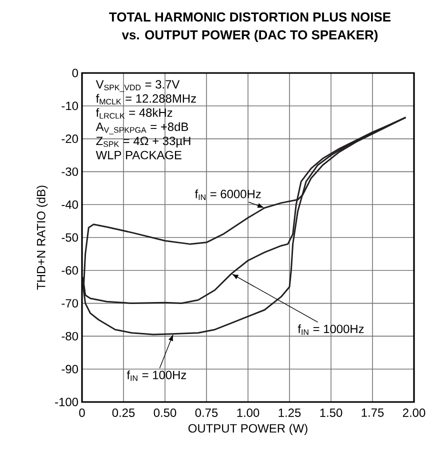 This screenshot has width=429, height=463. I want to click on y-tick-label: -50, so click(70, 237).